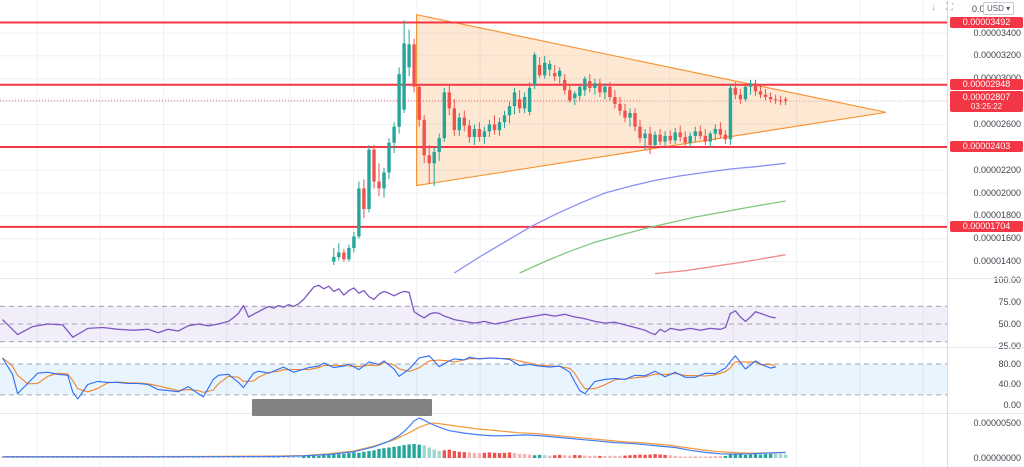 Image resolution: width=1024 pixels, height=467 pixels. I want to click on price-line-label: 0.00003492, so click(986, 22).